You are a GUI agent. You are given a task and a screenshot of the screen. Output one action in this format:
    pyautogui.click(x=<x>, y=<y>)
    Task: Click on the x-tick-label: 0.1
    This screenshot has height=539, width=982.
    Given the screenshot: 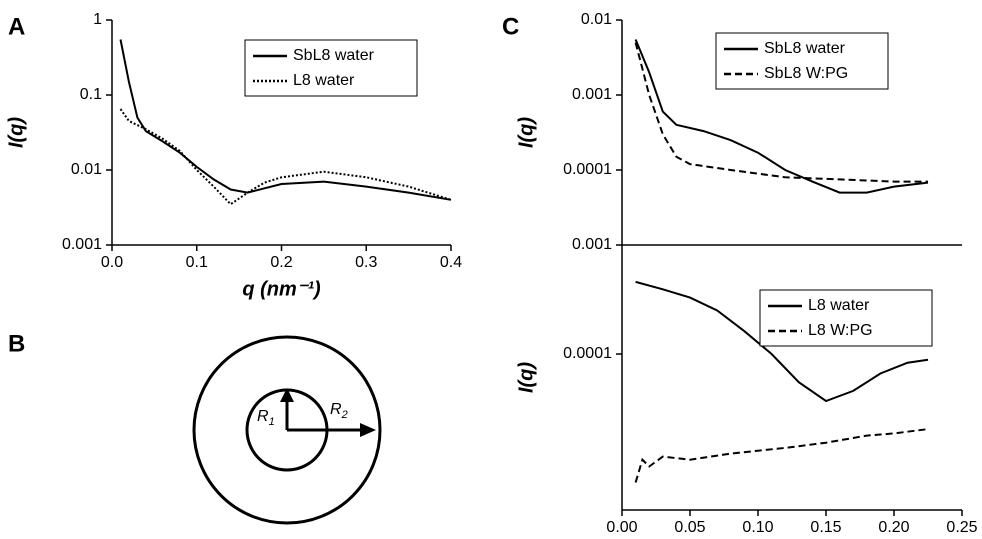 What is the action you would take?
    pyautogui.click(x=197, y=262)
    